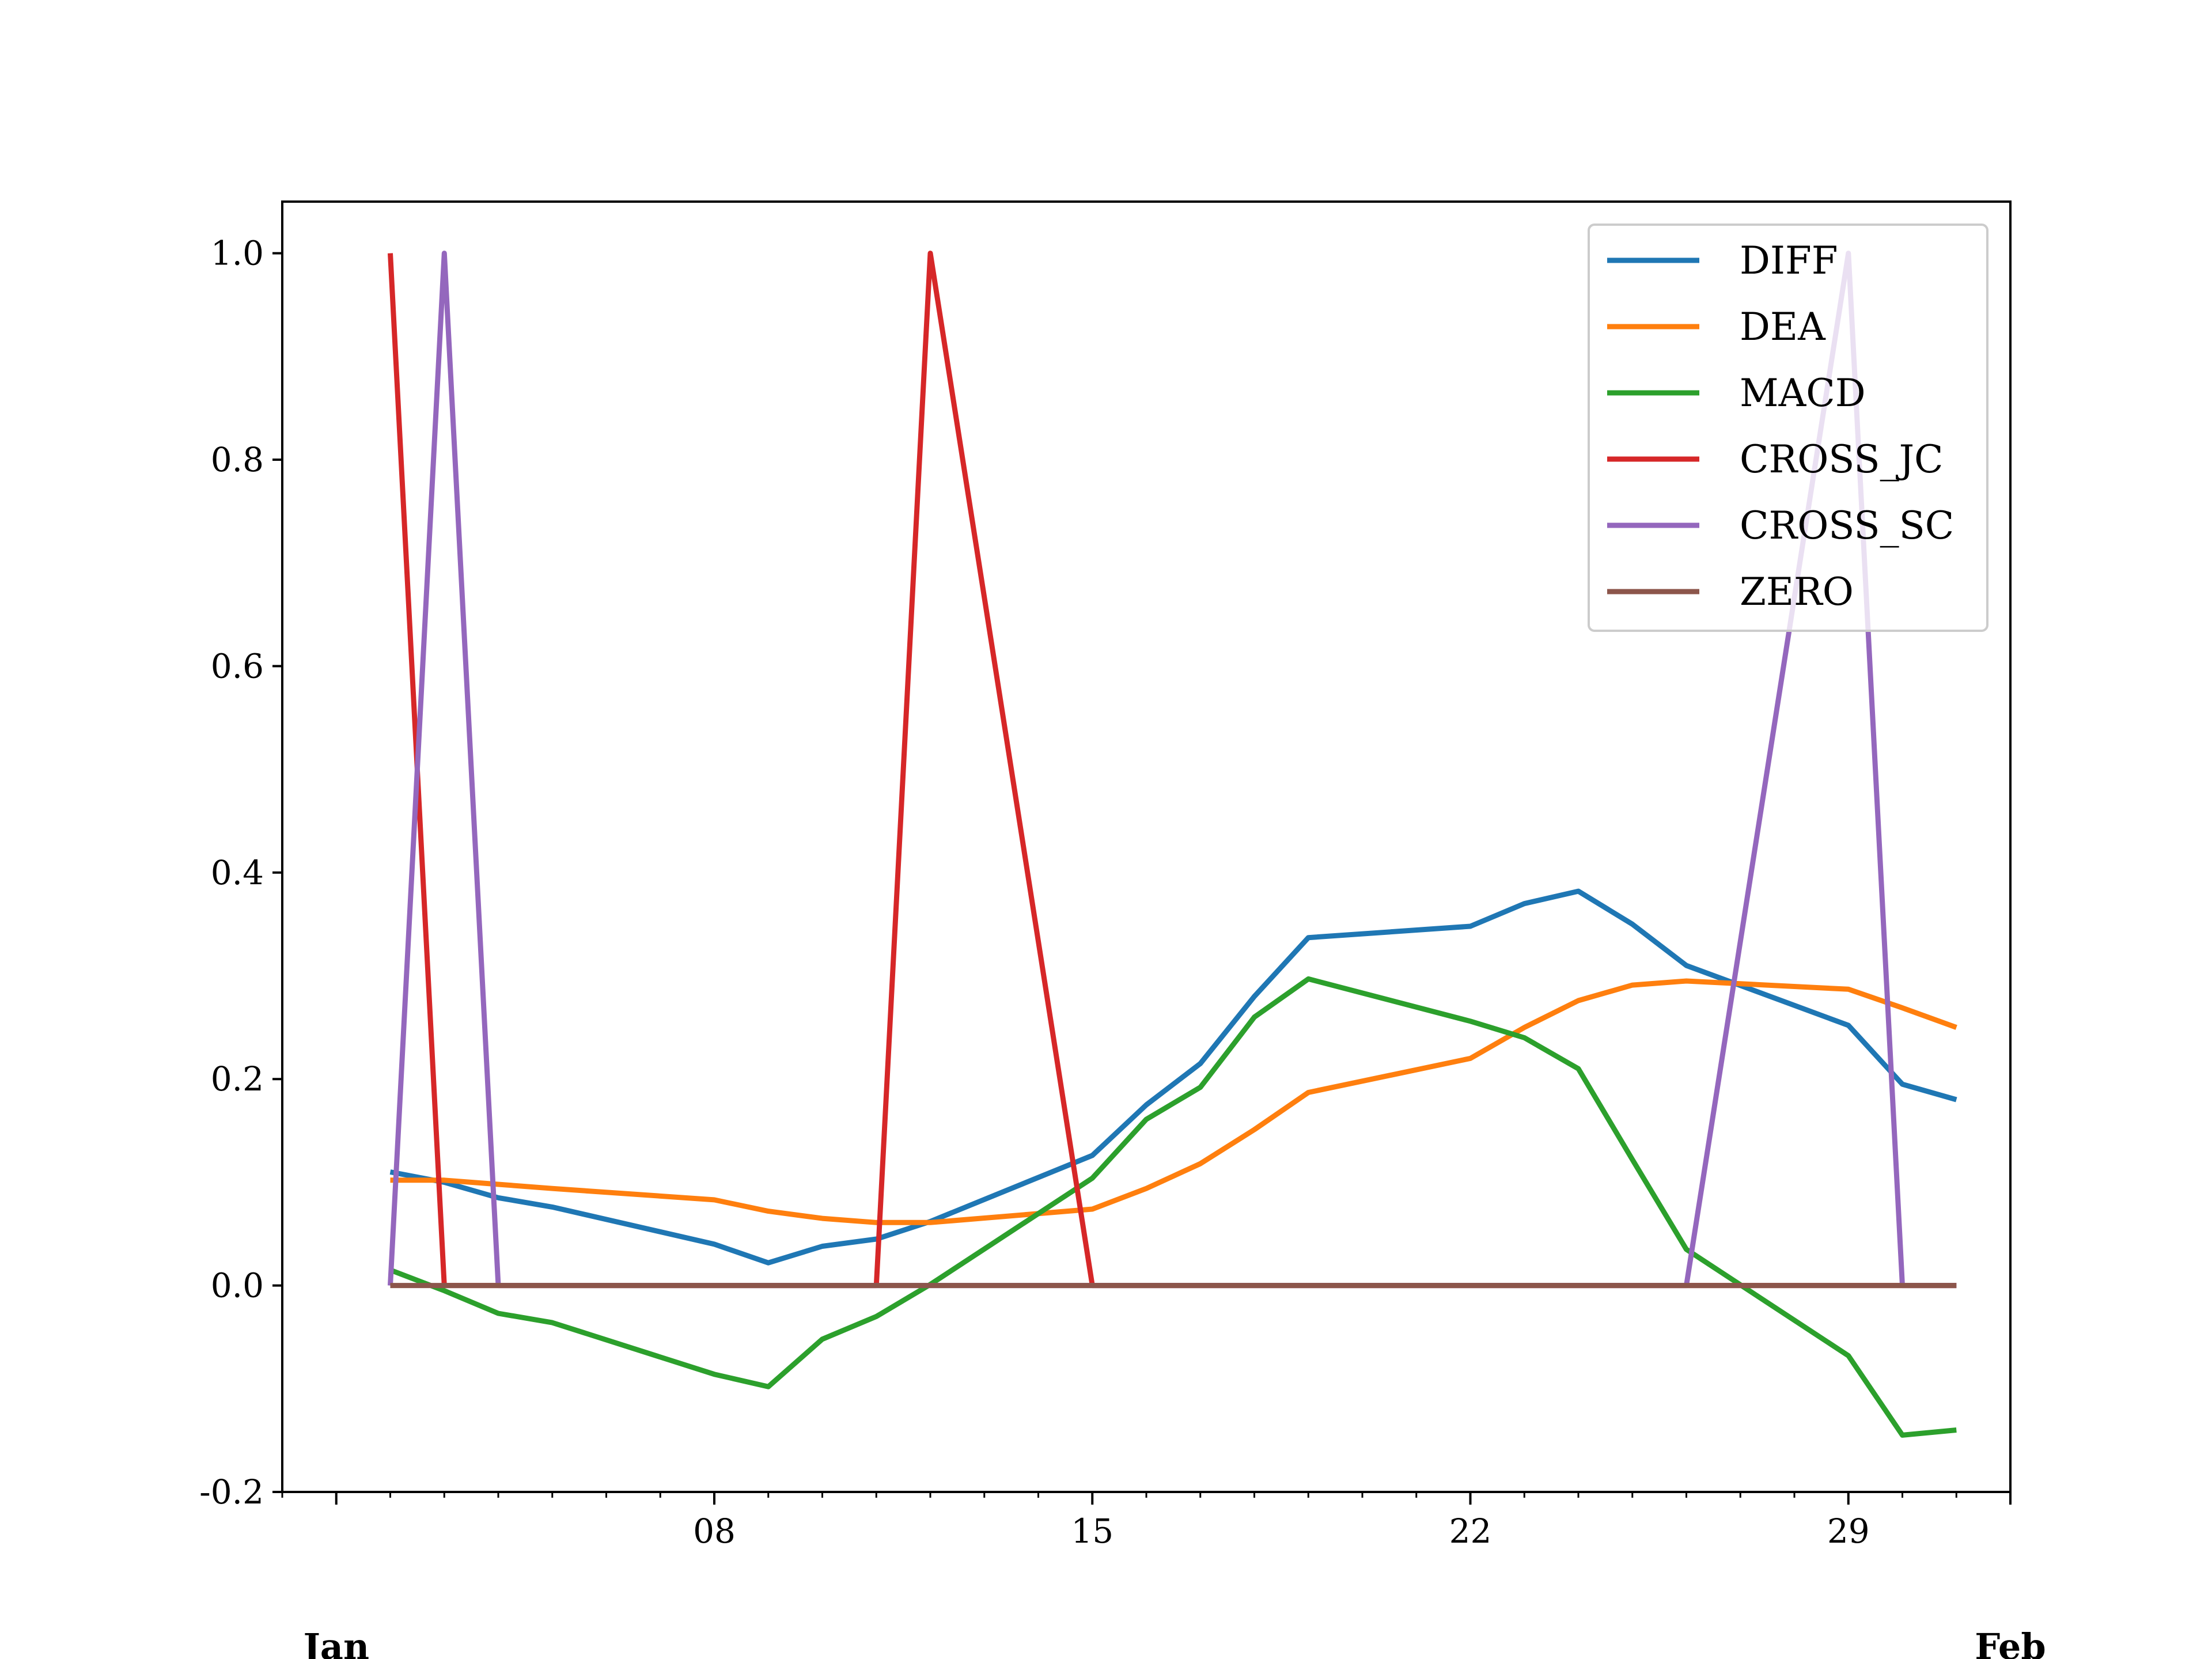  I want to click on y-tick-label: 1.0, so click(237, 253).